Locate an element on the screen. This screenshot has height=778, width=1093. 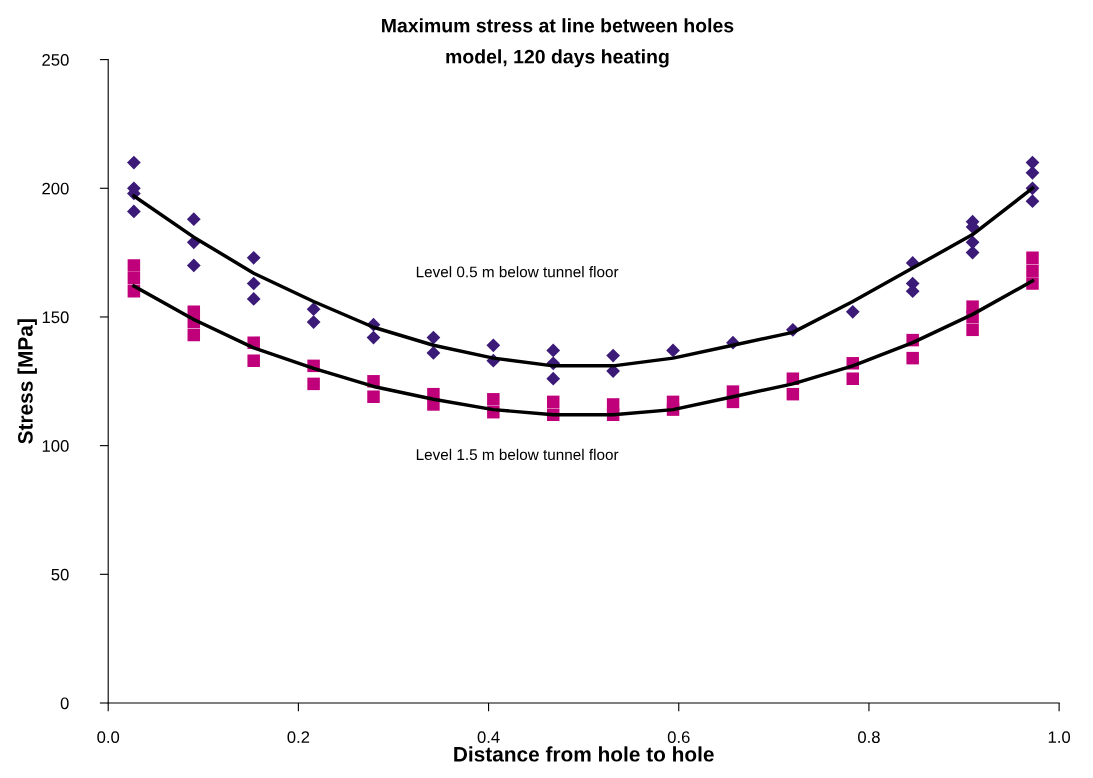
y-tick-label: 150 is located at coordinates (55, 317).